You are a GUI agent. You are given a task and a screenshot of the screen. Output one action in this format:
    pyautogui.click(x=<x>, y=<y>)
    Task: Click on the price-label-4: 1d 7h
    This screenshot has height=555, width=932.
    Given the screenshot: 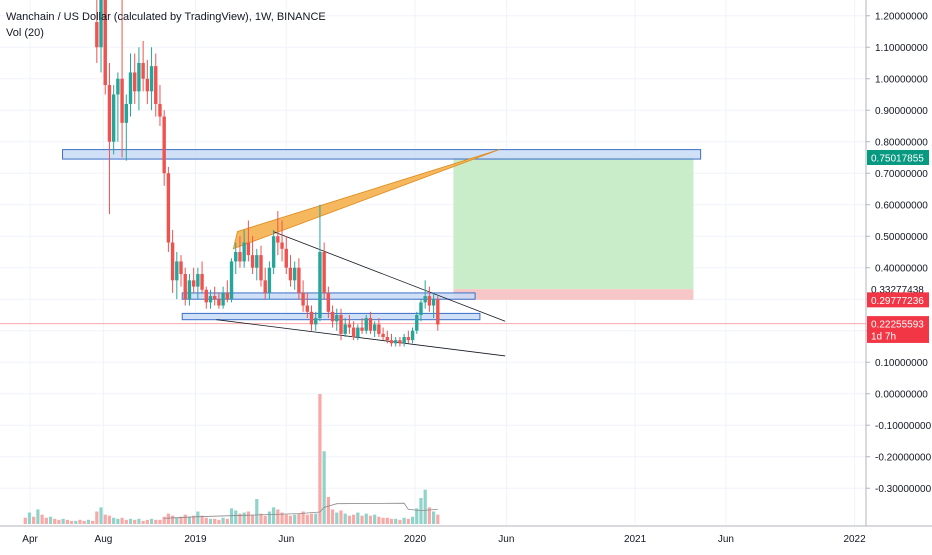 What is the action you would take?
    pyautogui.click(x=898, y=335)
    